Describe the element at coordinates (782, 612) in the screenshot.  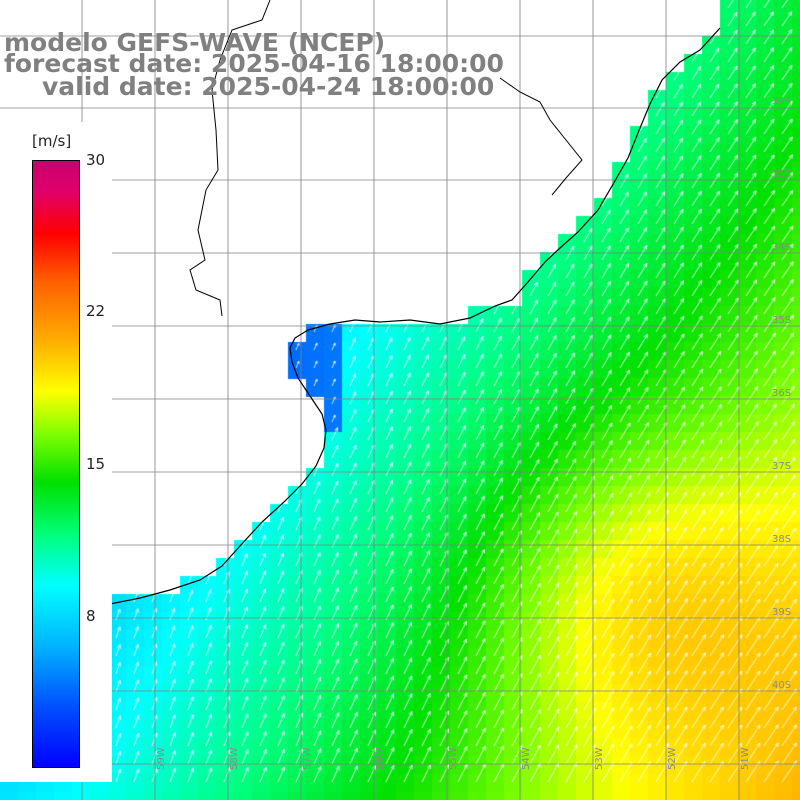
I see `latitude-label: 39S` at that location.